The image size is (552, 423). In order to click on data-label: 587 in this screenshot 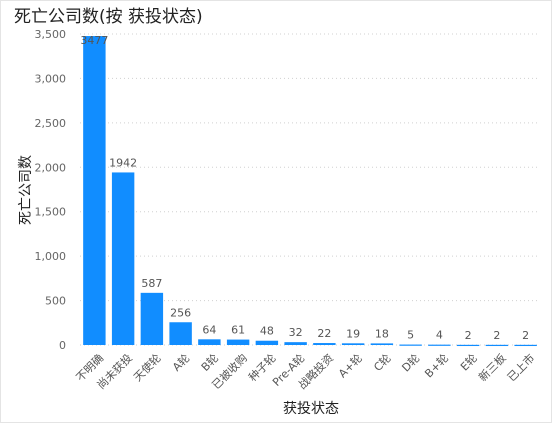, I will do `click(151, 283)`.